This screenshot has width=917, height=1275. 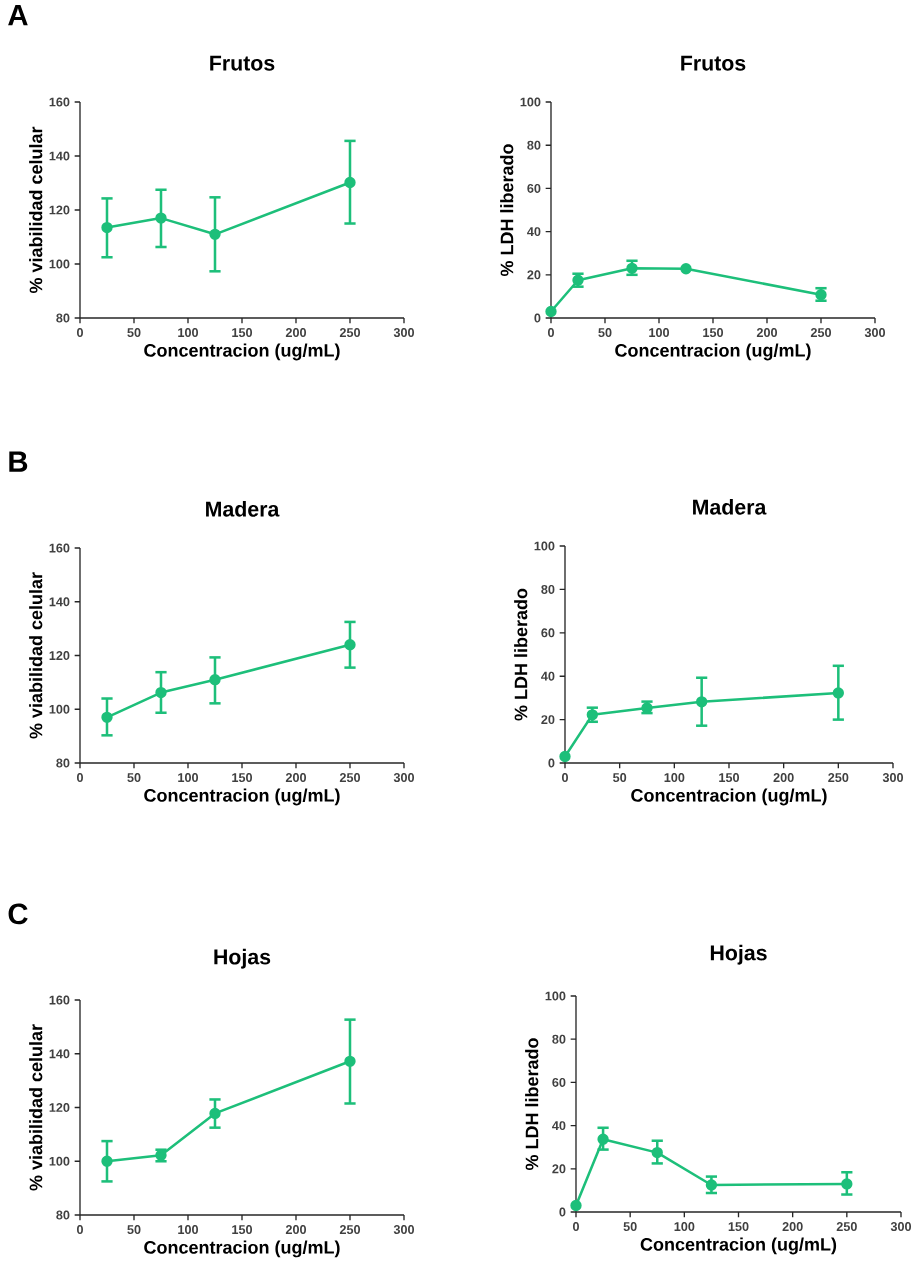 What do you see at coordinates (18, 461) in the screenshot?
I see `text: B` at bounding box center [18, 461].